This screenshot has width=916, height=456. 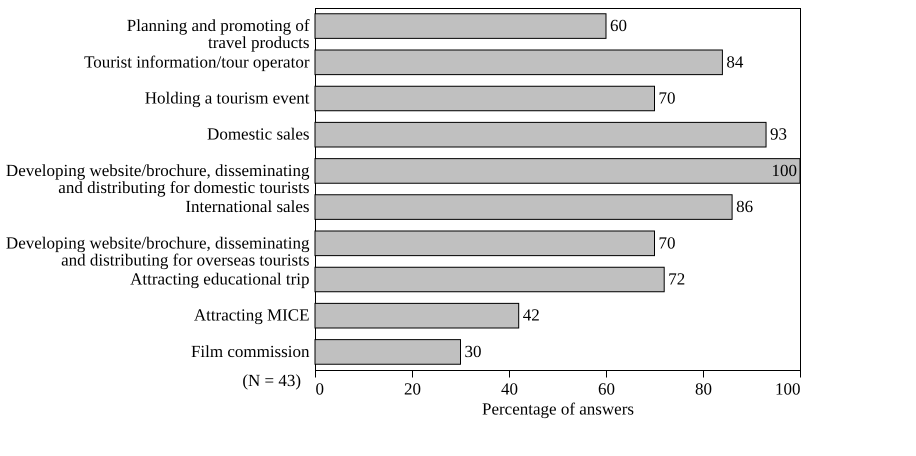 What do you see at coordinates (247, 206) in the screenshot?
I see `y-tick-label: International sales` at bounding box center [247, 206].